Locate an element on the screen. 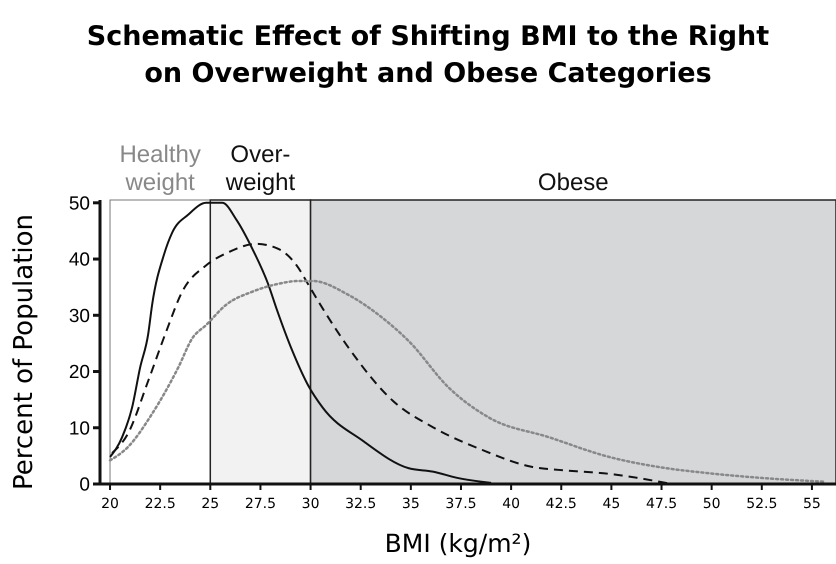 The width and height of the screenshot is (836, 564). y-tick-label: 50 is located at coordinates (79, 203).